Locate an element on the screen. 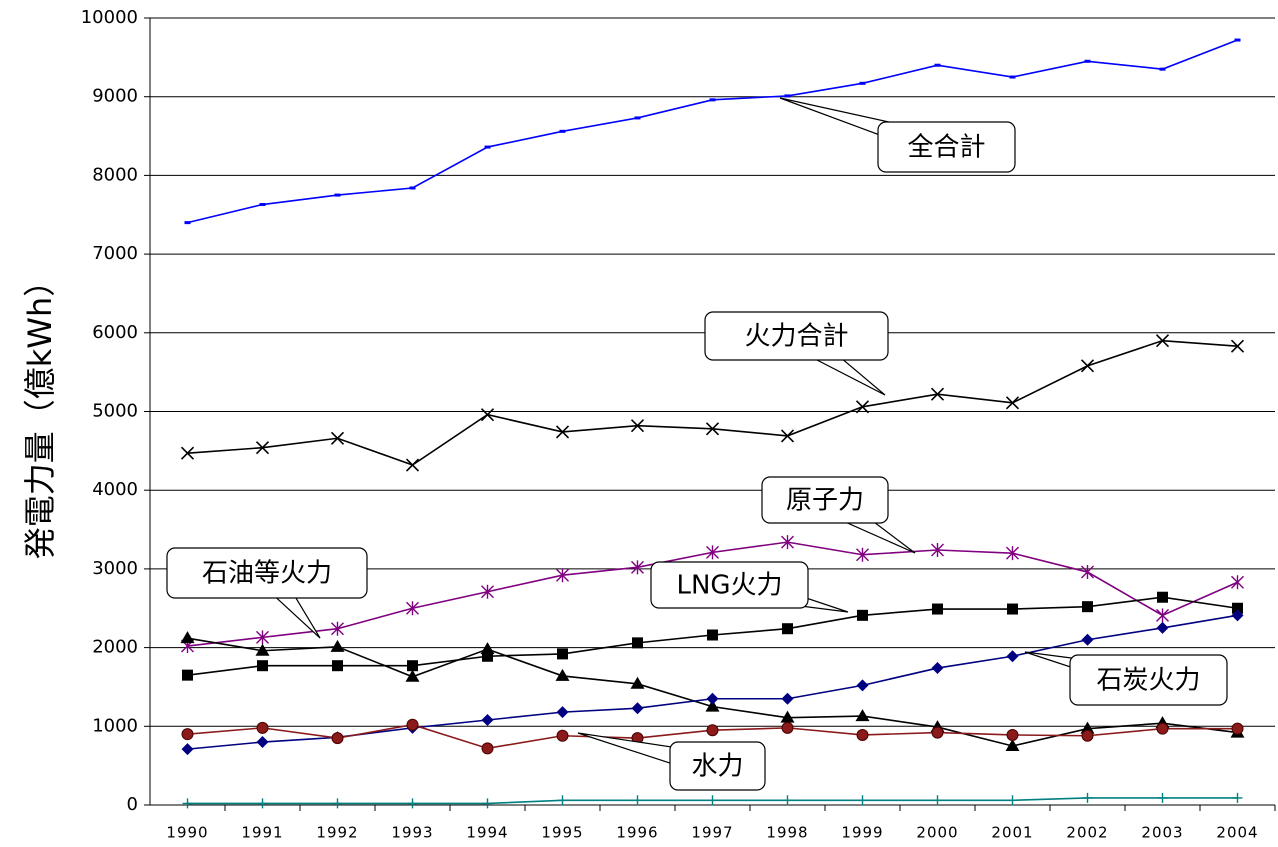 Image resolution: width=1278 pixels, height=847 pixels. callout-label: LNG火力 is located at coordinates (729, 586).